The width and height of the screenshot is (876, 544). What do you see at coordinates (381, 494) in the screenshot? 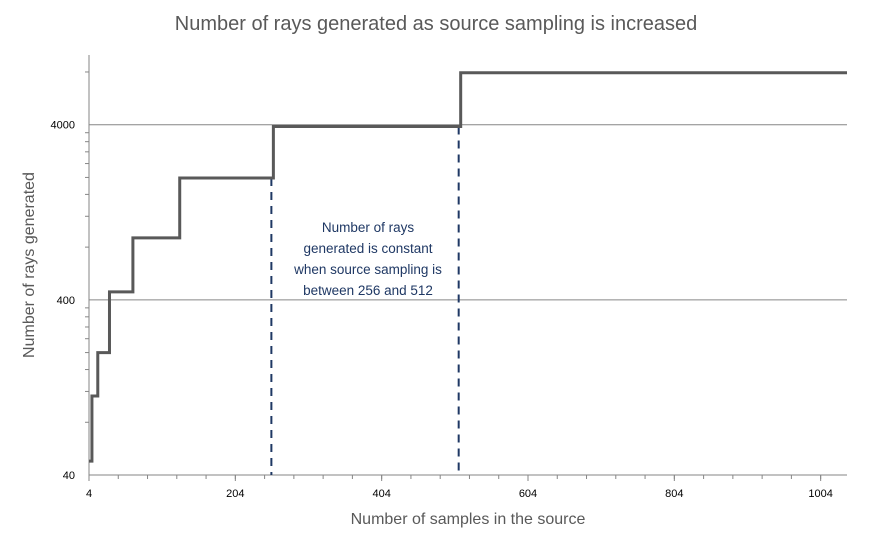
I see `x-tick-label: 404` at bounding box center [381, 494].